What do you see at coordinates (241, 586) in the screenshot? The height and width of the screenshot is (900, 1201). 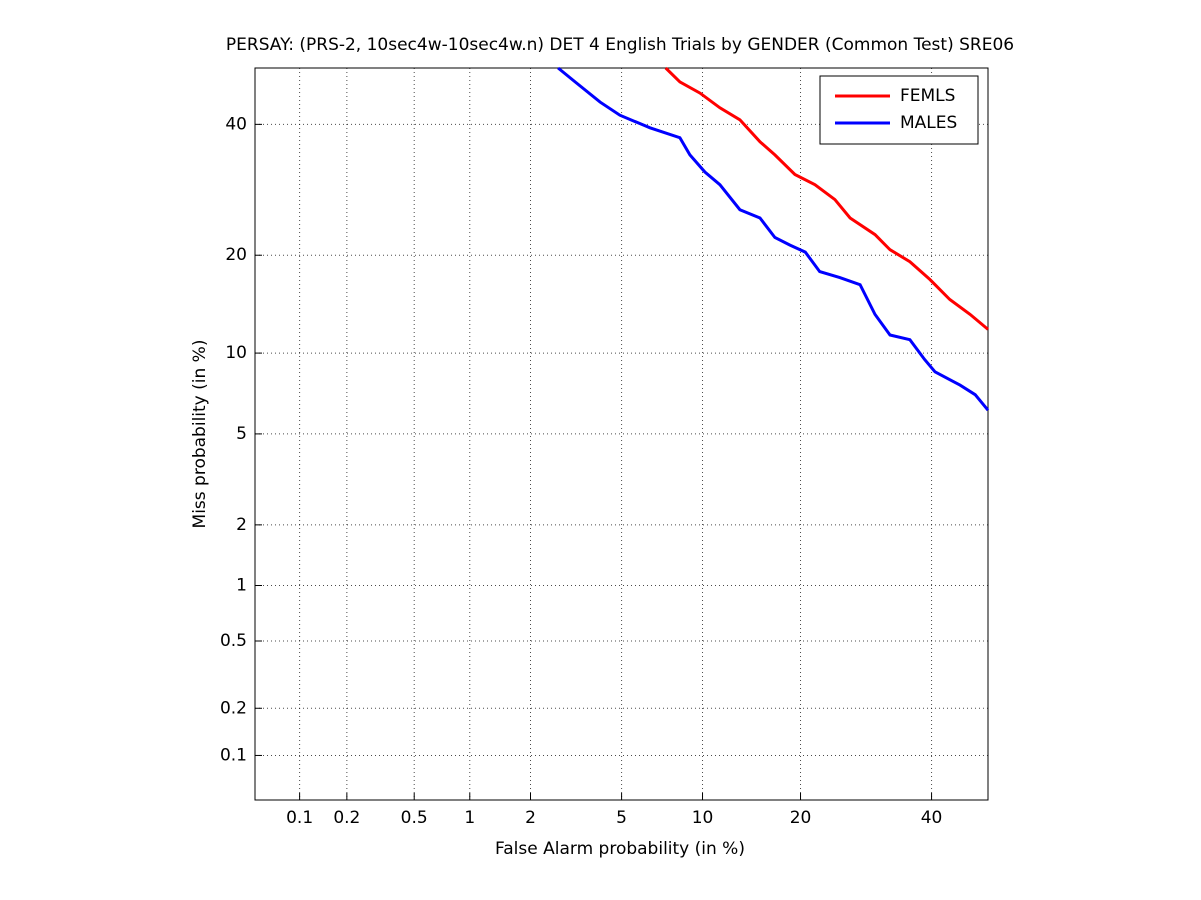 I see `y-tick-label: 1` at bounding box center [241, 586].